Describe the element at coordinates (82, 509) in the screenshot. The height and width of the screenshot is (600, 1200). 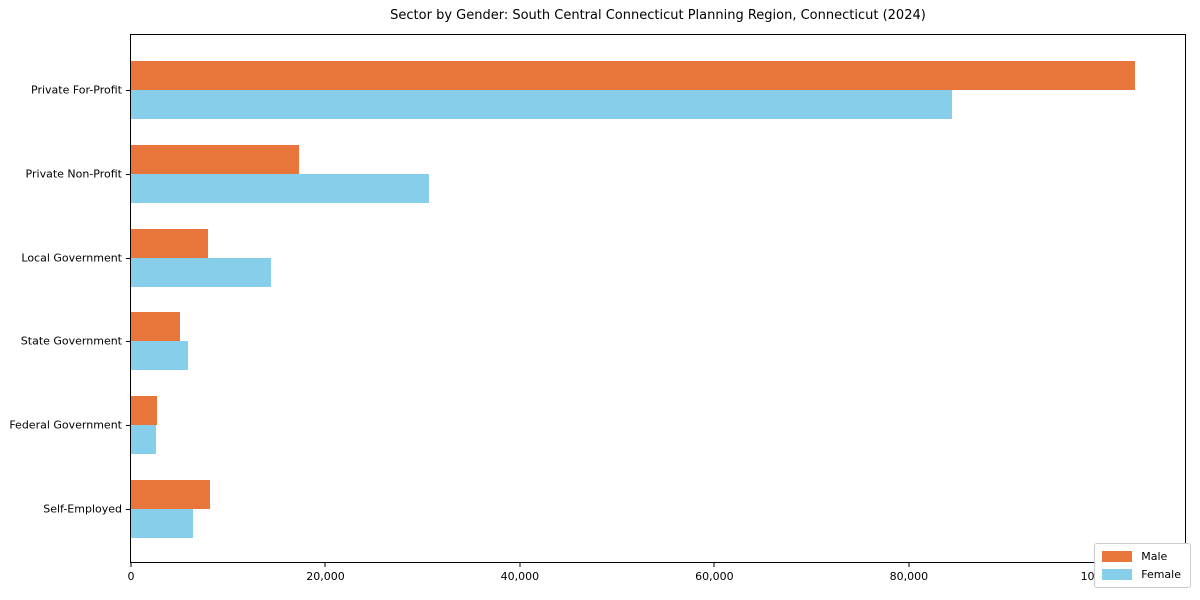
I see `y-axis-label: Self-Employed` at that location.